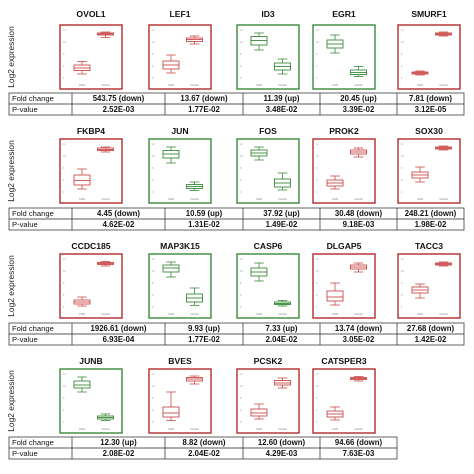 The width and height of the screenshot is (474, 474). I want to click on p-value-tacc3: 1.42E-02, so click(431, 339).